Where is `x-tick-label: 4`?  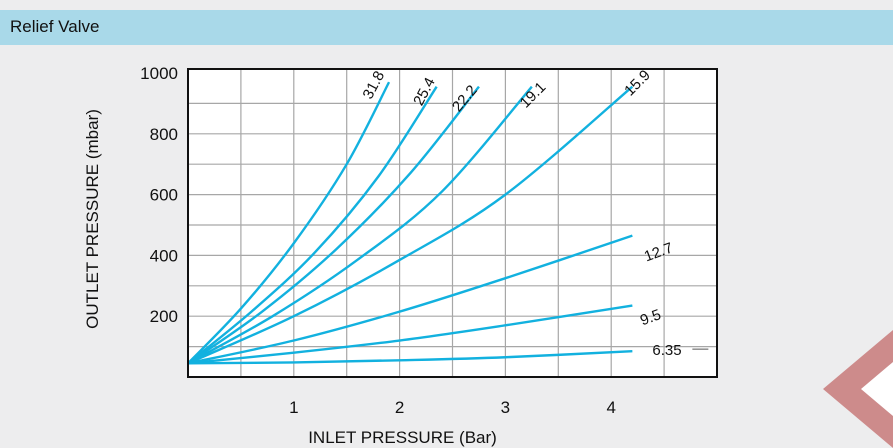
x-tick-label: 4 is located at coordinates (610, 407).